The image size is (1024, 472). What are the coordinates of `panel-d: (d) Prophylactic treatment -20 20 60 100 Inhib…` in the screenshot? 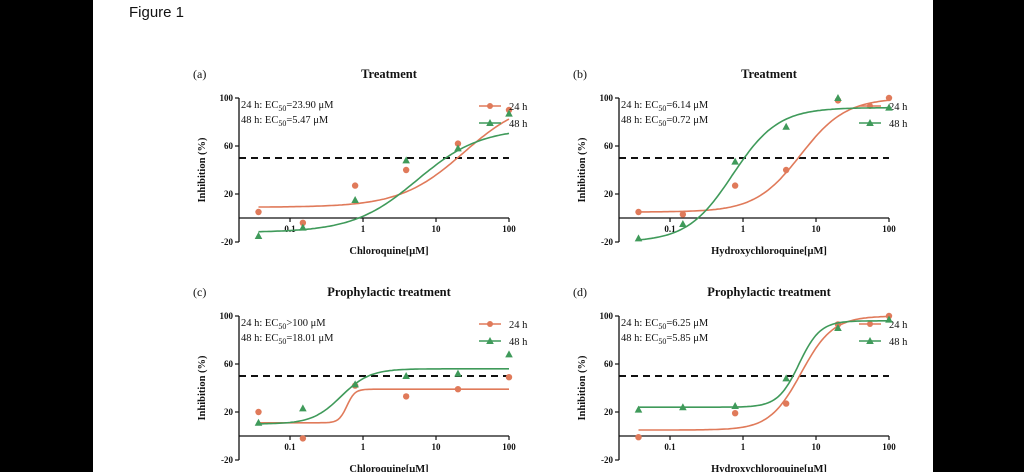 It's located at (740, 378).